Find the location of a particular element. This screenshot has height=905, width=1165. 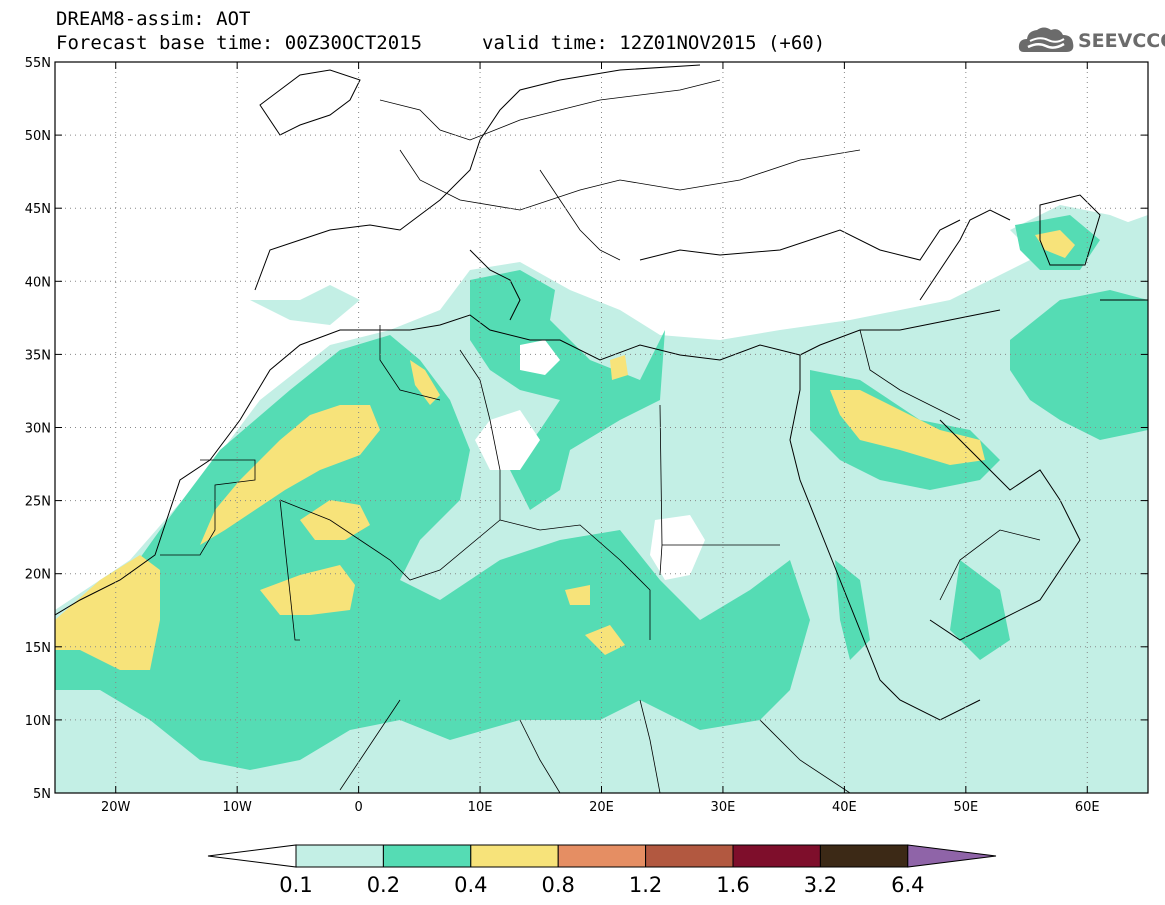

colorbar-label: 0.2 is located at coordinates (383, 885).